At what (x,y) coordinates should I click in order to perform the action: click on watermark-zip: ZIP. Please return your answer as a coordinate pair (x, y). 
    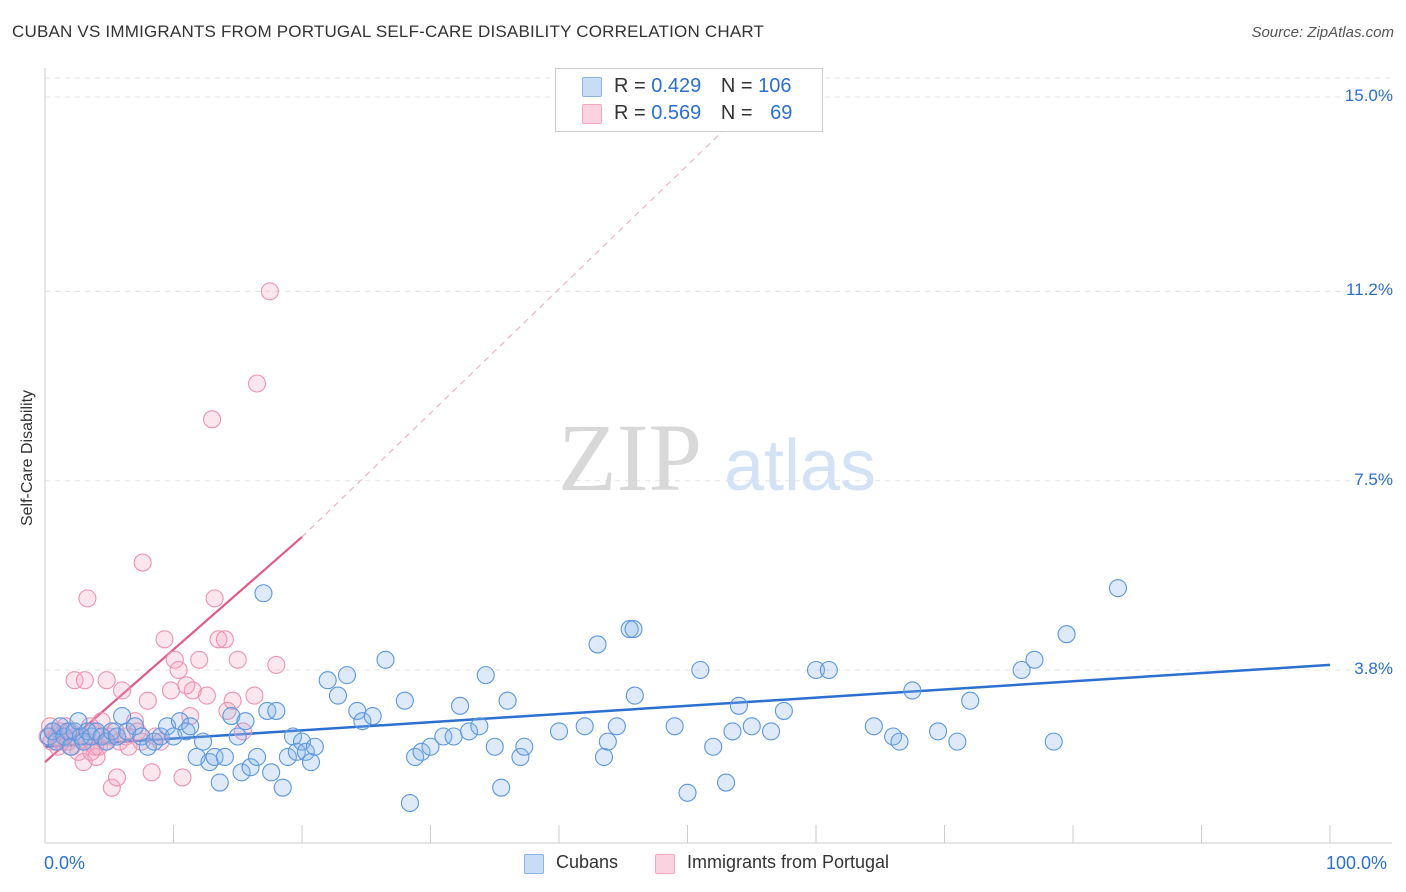
    Looking at the image, I should click on (630, 457).